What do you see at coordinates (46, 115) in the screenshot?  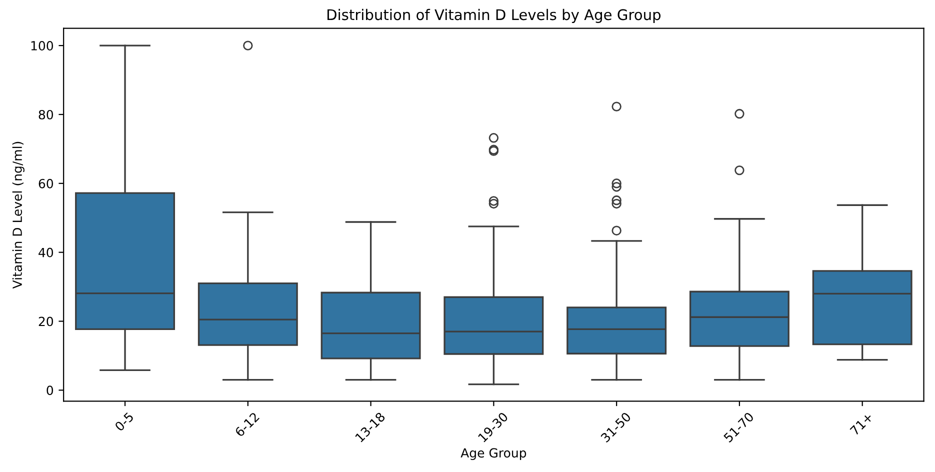 I see `y-tick-label: 80` at bounding box center [46, 115].